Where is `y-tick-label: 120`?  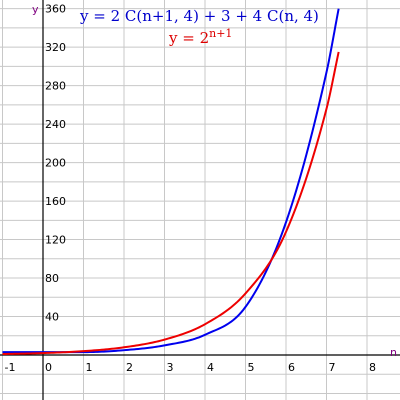 y-tick-label: 120 is located at coordinates (55, 240).